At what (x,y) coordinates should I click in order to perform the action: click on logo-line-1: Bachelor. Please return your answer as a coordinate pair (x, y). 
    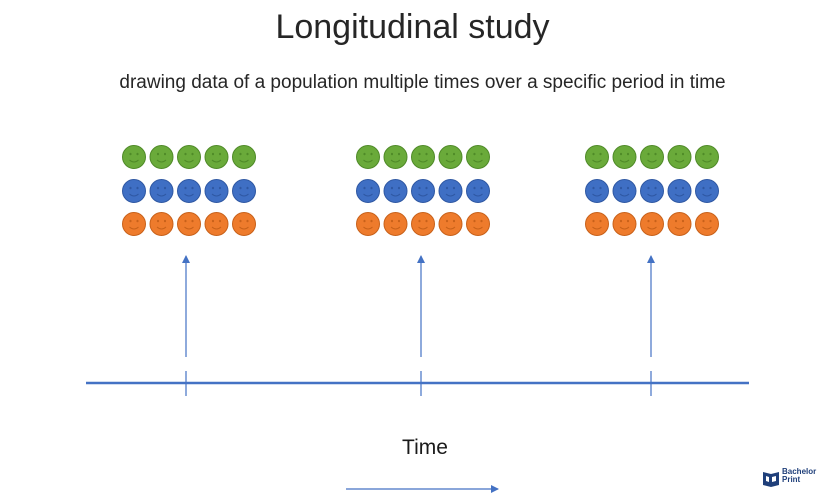
    Looking at the image, I should click on (799, 471).